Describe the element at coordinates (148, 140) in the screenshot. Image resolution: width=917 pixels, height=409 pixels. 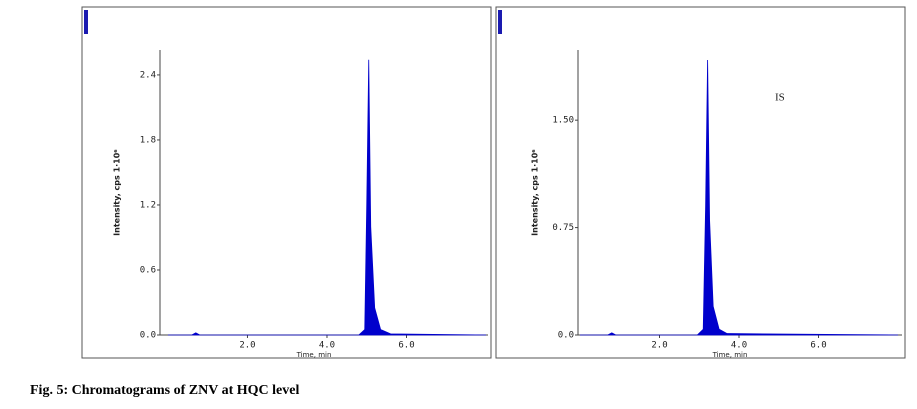
I see `y-tick-label: 1.8` at that location.